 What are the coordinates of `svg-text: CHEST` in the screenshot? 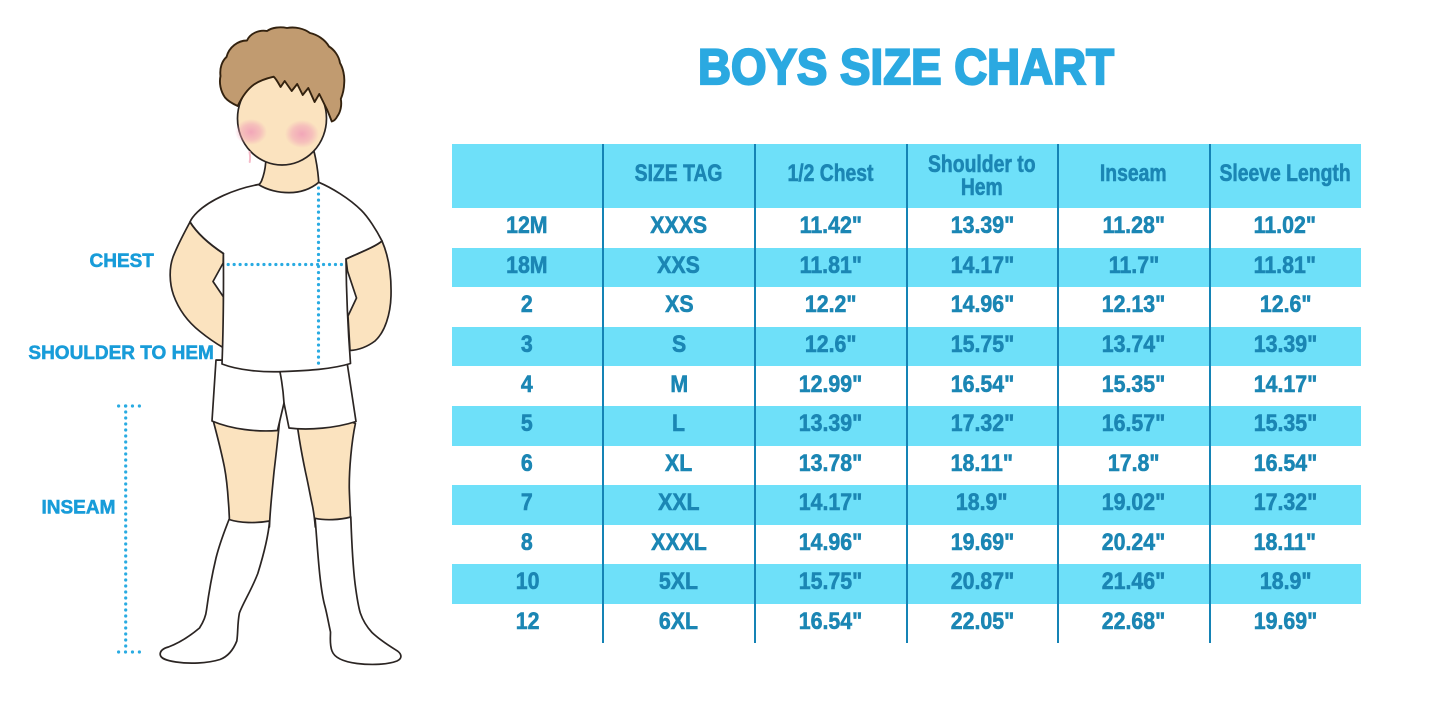 It's located at (122, 261).